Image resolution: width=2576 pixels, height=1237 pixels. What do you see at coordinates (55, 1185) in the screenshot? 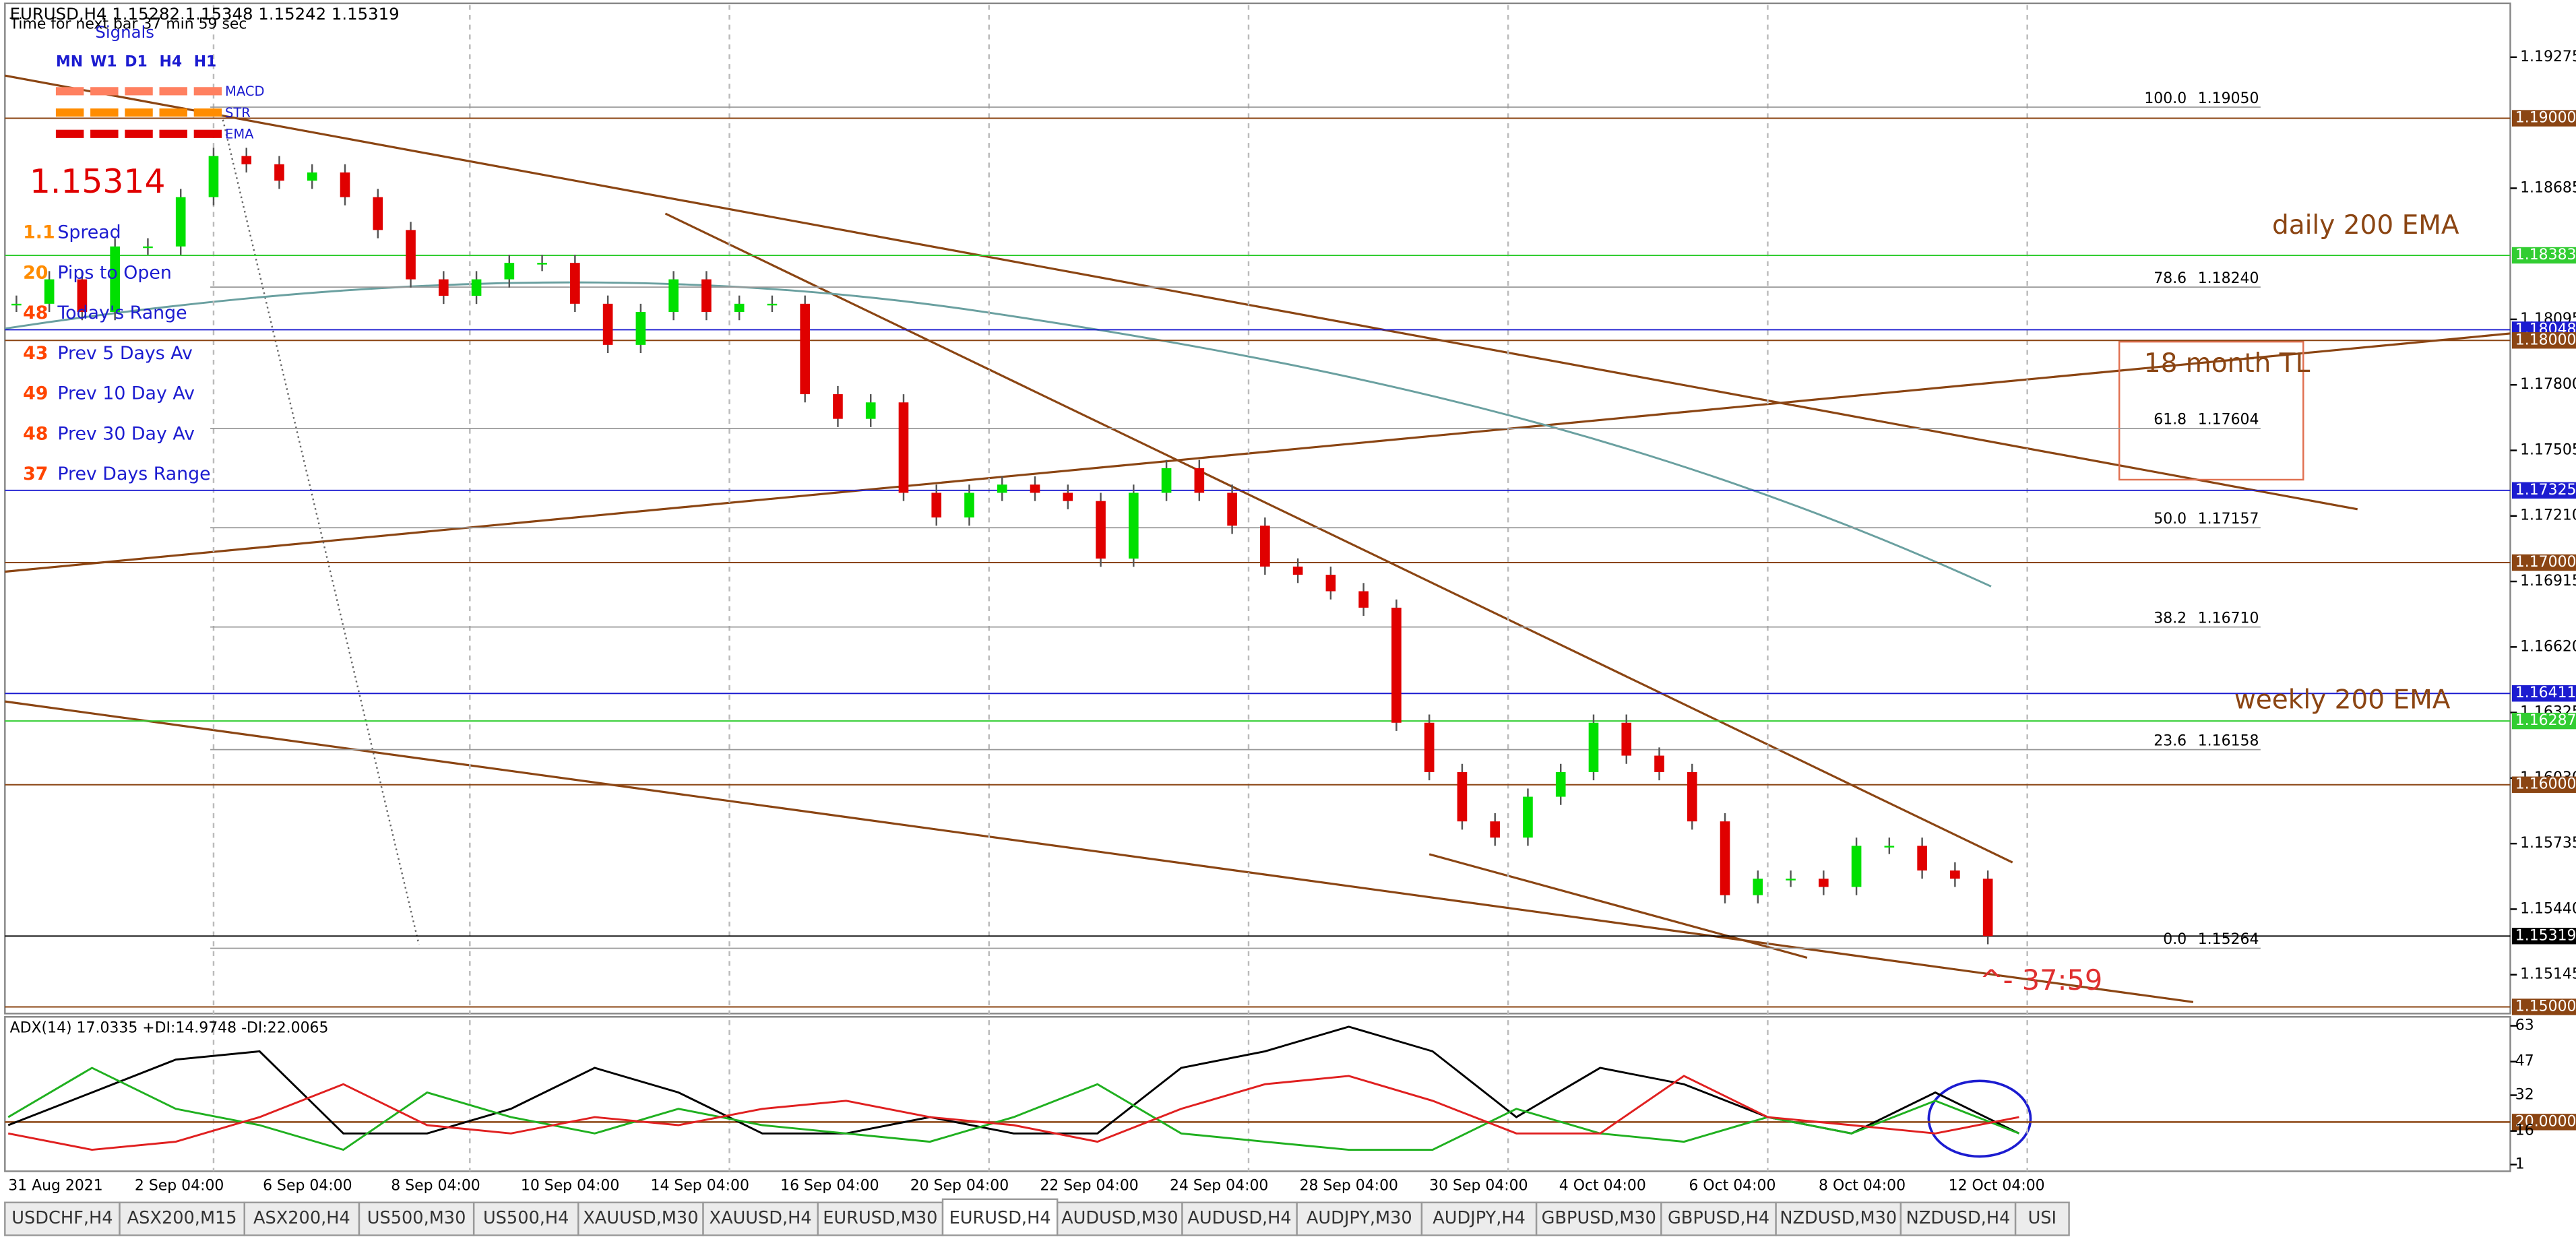
I see `x-tick-label: 31 Aug 2021` at bounding box center [55, 1185].